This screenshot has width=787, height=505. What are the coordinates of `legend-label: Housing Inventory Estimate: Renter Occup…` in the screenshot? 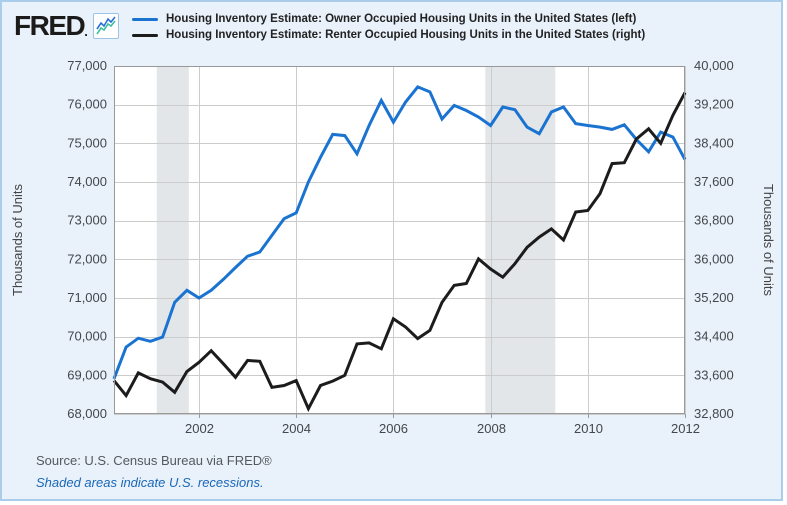 It's located at (406, 35).